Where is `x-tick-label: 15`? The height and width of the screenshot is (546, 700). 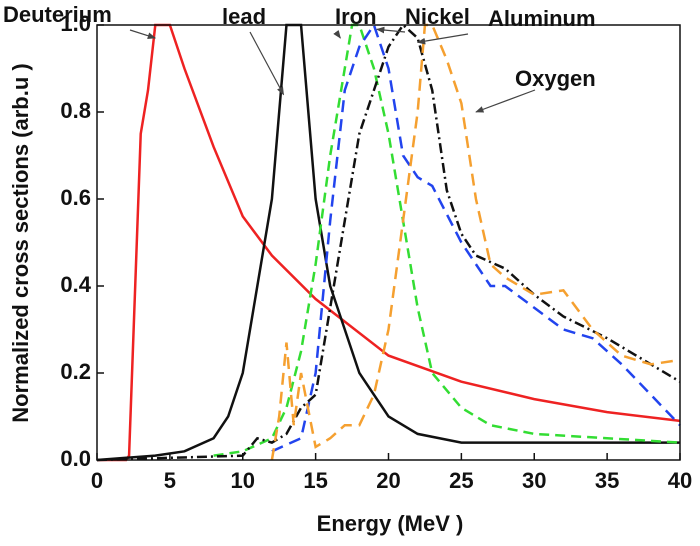 x-tick-label: 15 is located at coordinates (315, 480).